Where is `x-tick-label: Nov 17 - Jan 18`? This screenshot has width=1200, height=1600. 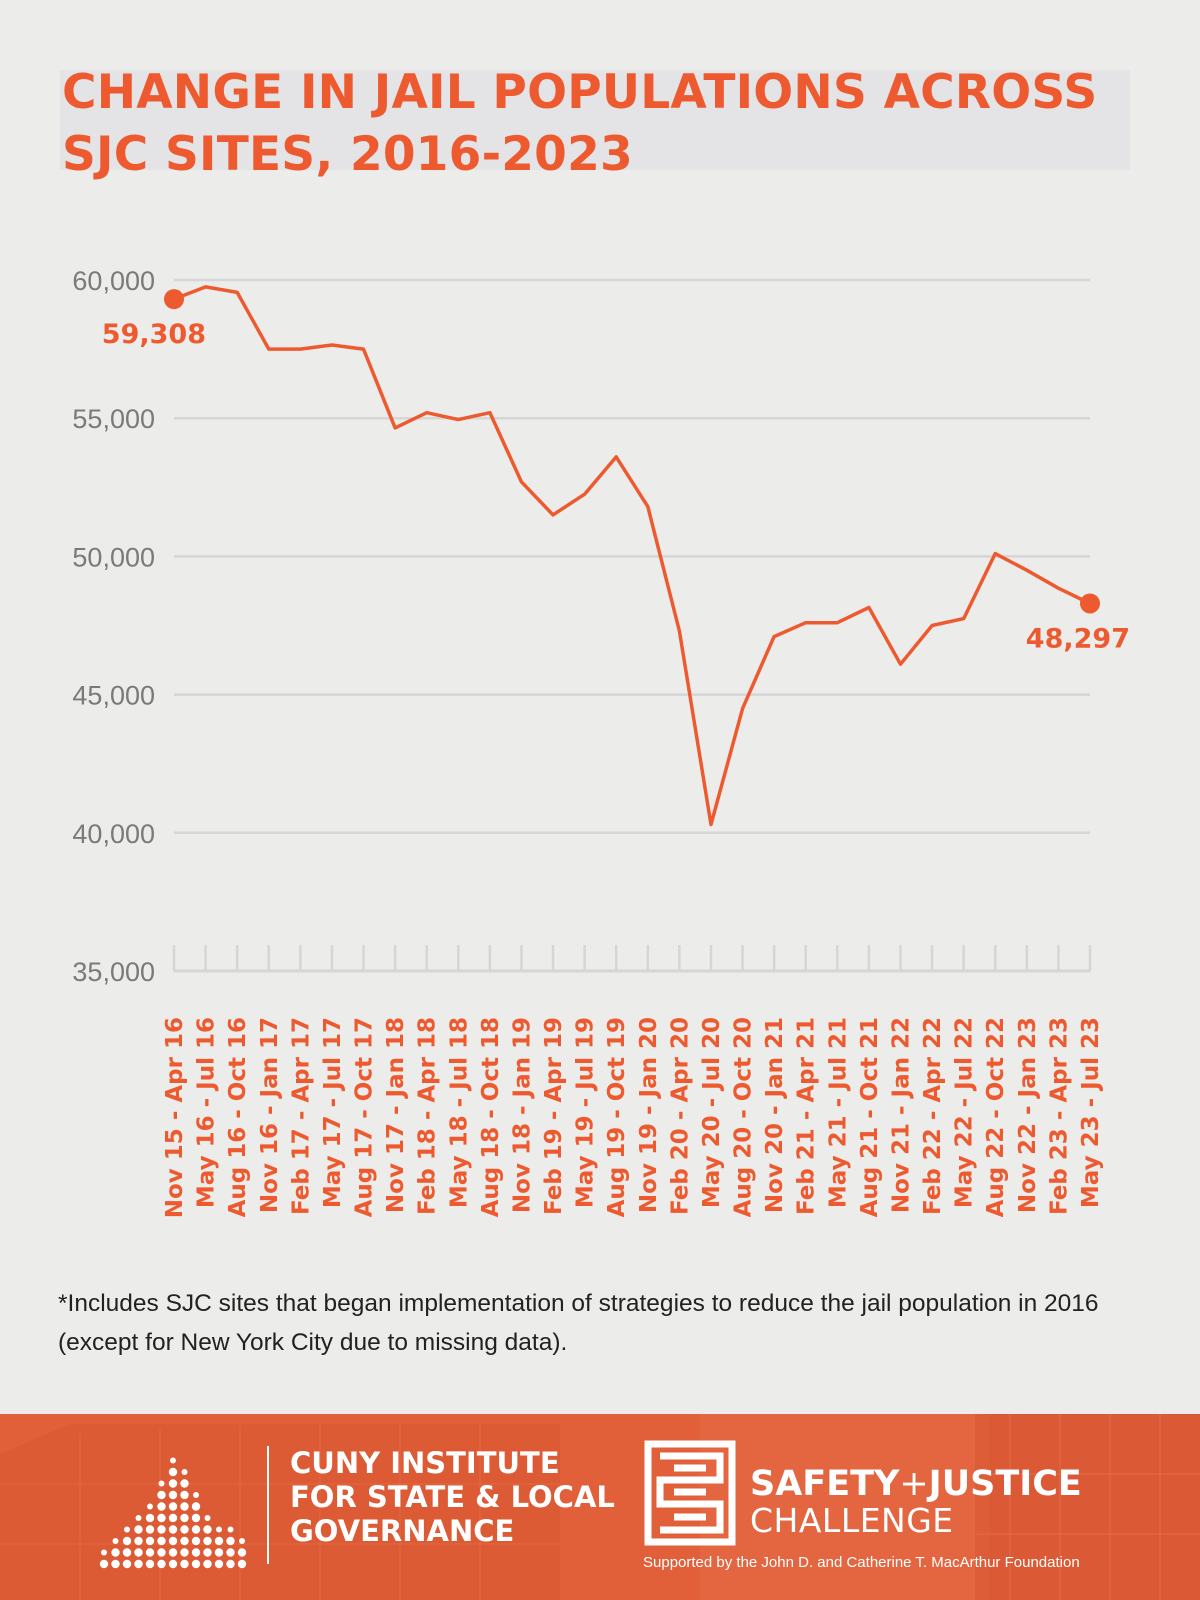 x-tick-label: Nov 17 - Jan 18 is located at coordinates (396, 1115).